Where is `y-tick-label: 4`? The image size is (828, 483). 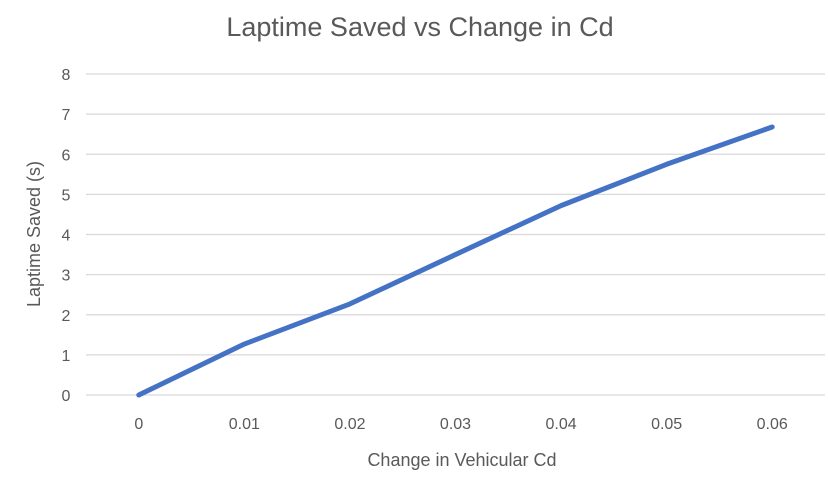 y-tick-label: 4 is located at coordinates (66, 236).